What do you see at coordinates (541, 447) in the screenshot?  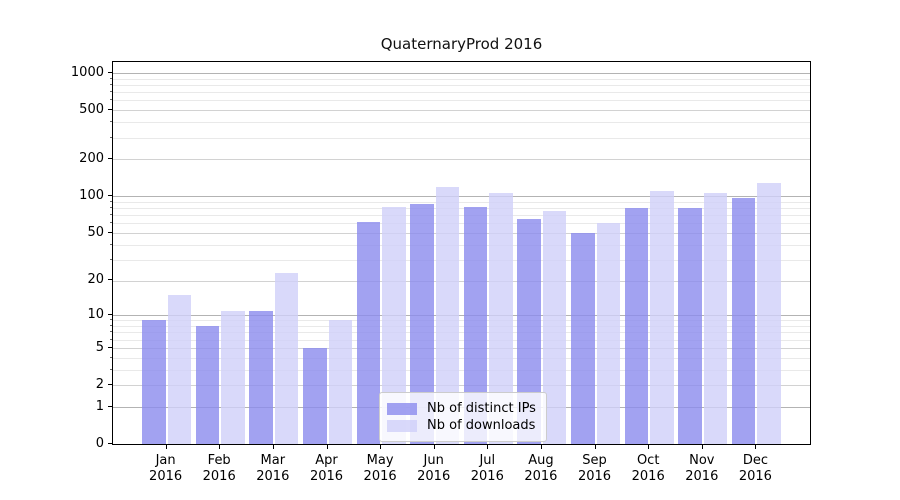 I see `x-tick-mark-aug` at bounding box center [541, 447].